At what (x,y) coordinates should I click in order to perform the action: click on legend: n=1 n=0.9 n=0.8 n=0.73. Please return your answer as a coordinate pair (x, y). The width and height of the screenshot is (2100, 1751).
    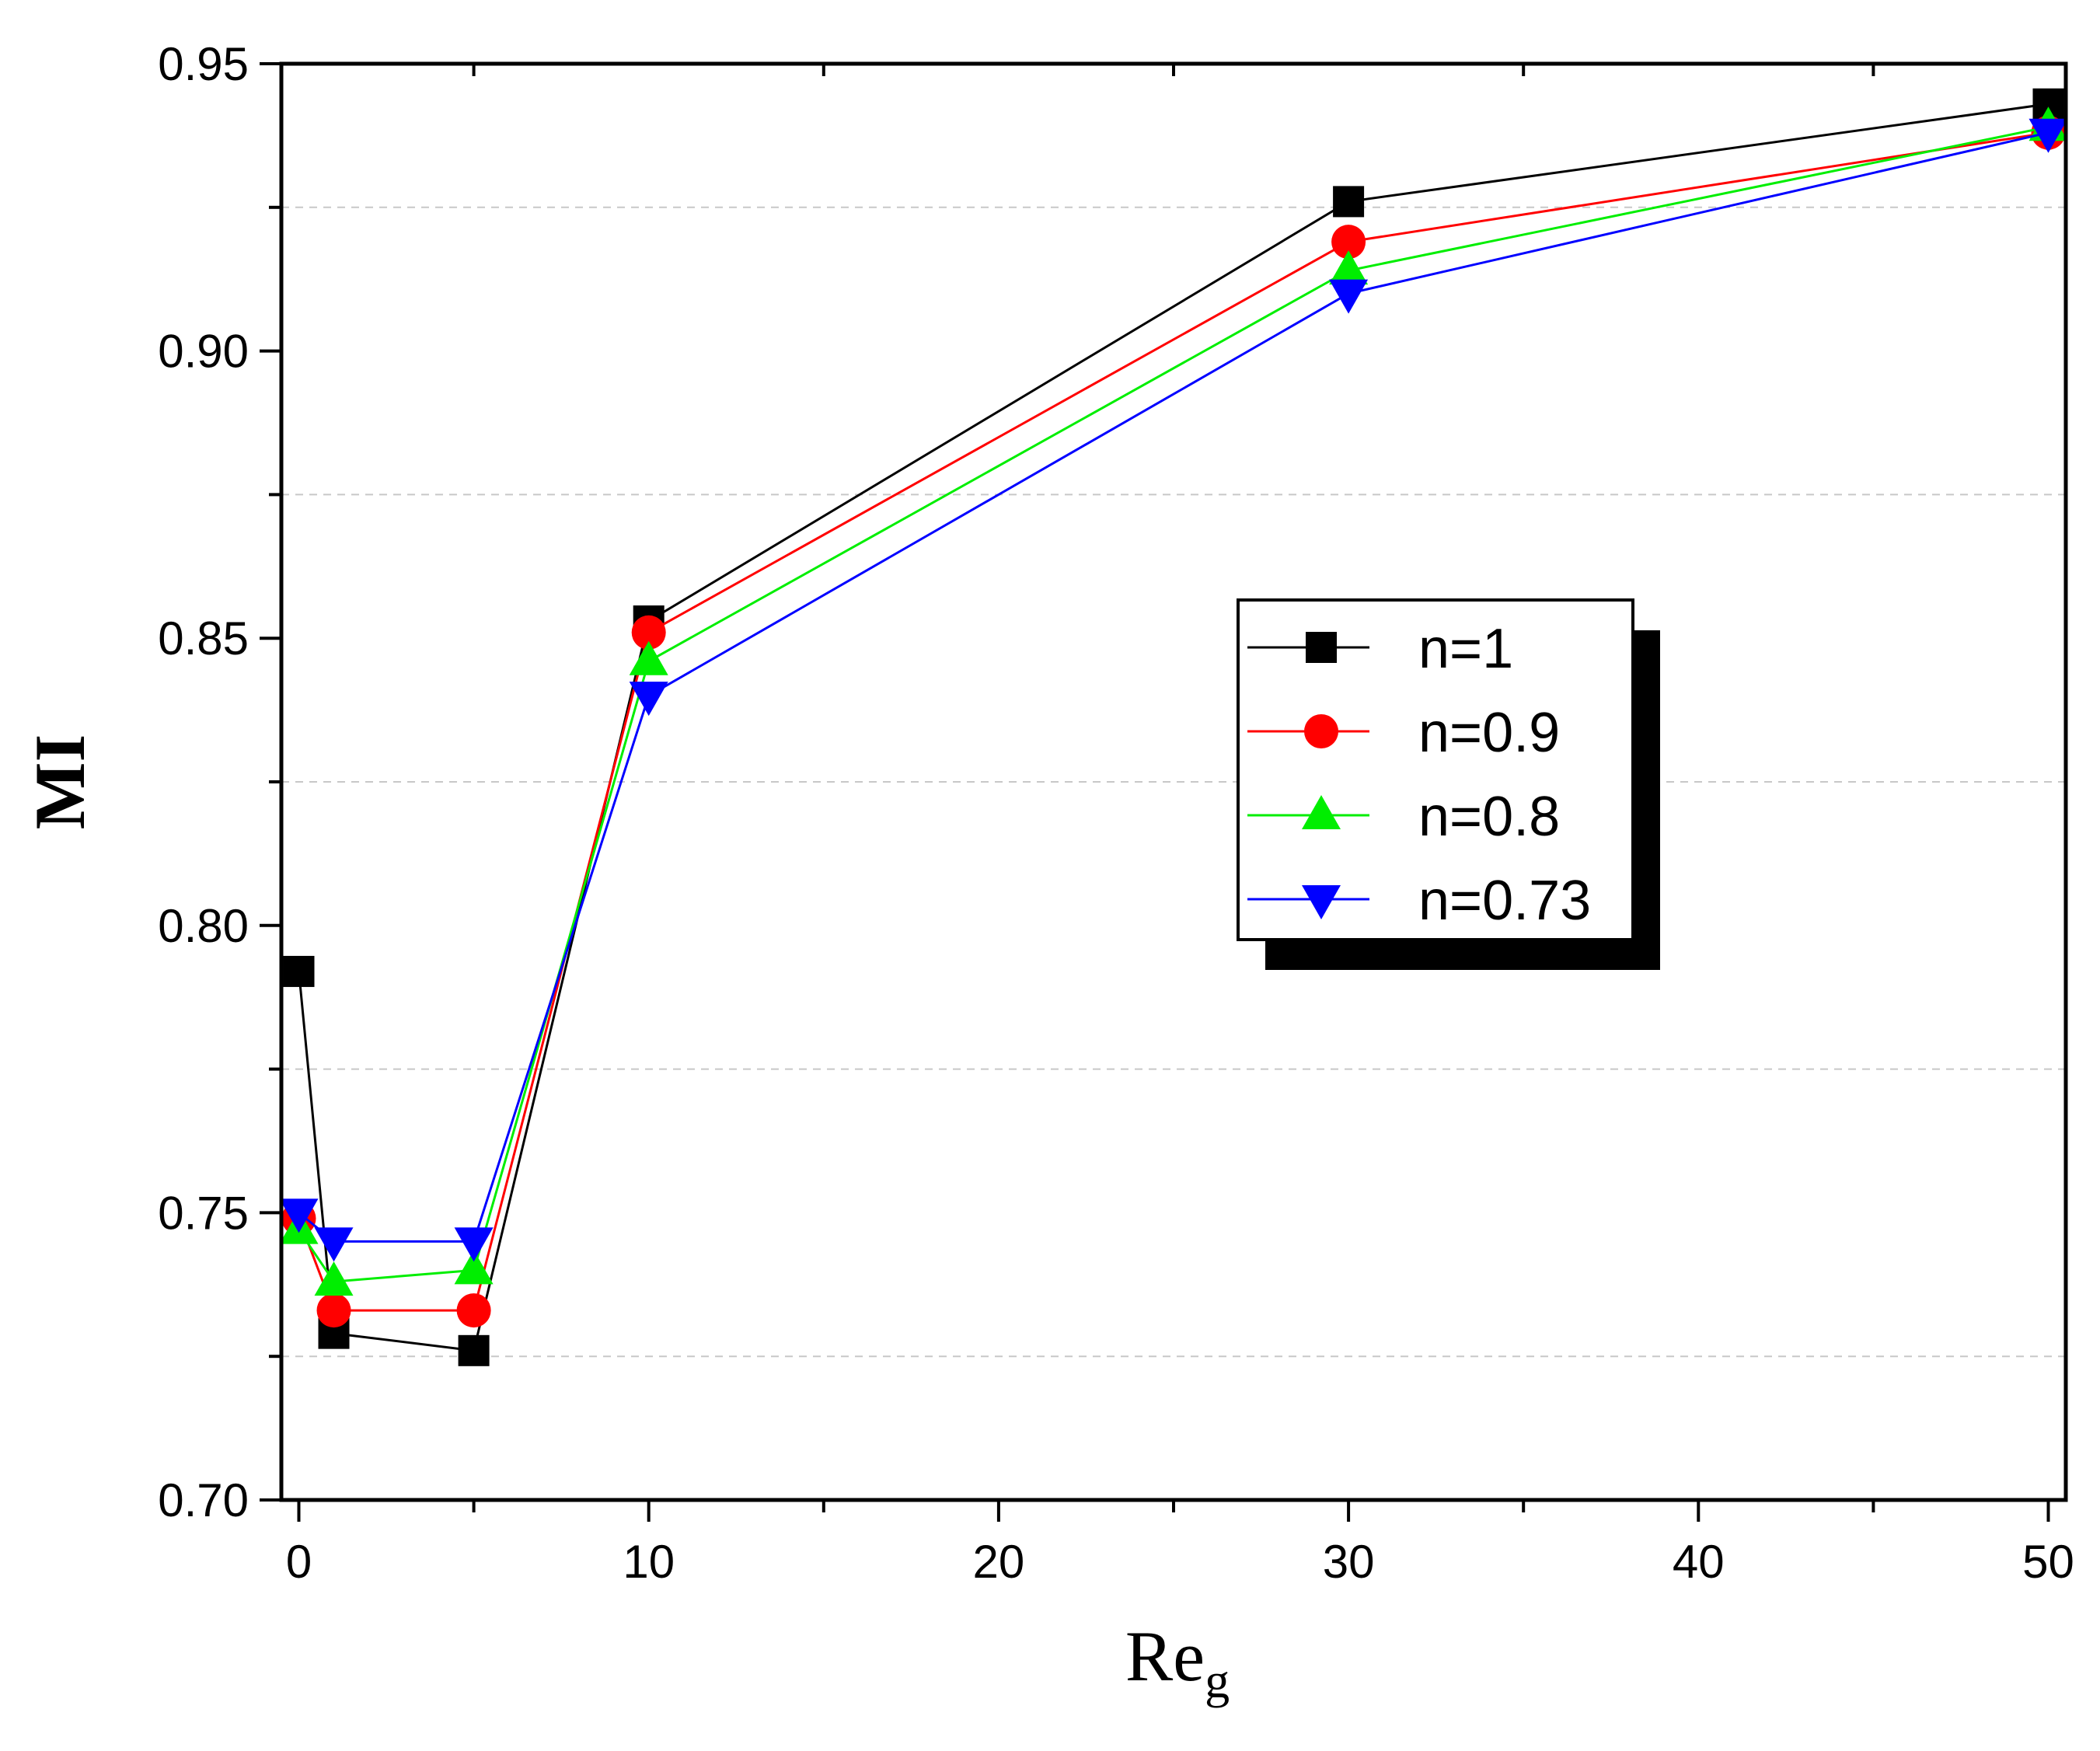
    Looking at the image, I should click on (1448, 784).